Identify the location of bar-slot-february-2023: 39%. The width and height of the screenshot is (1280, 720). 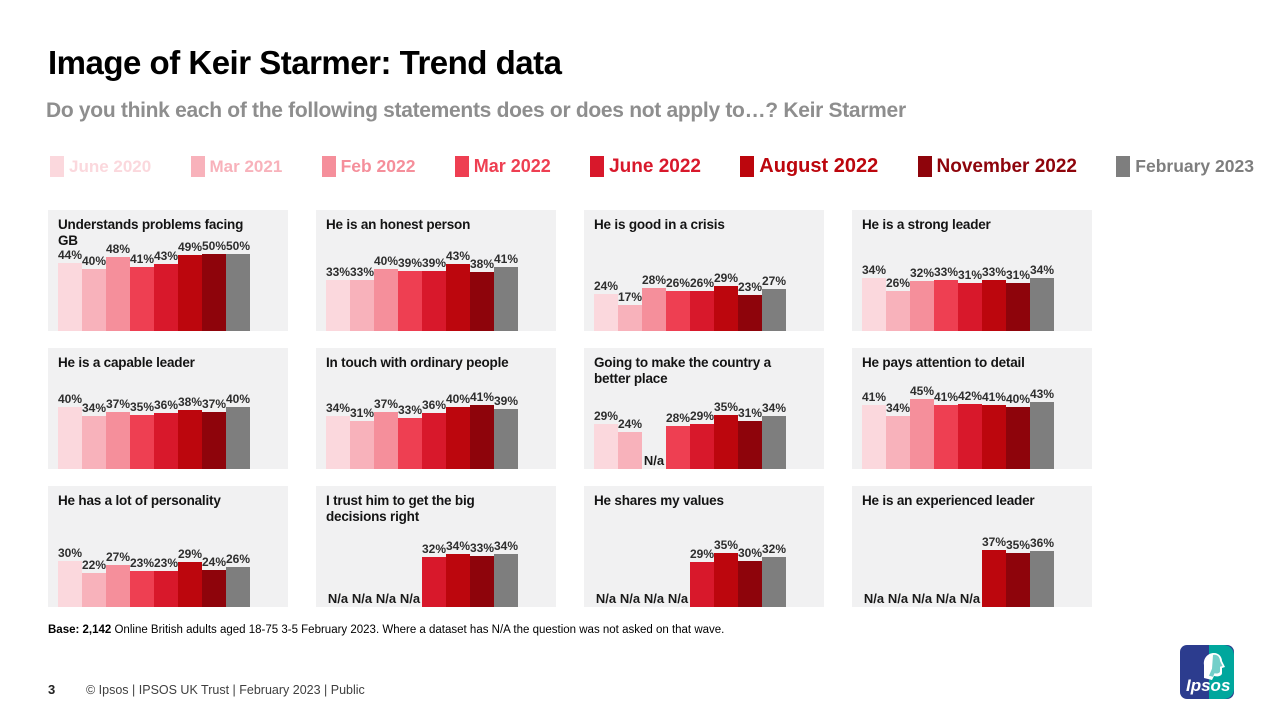
(506, 431).